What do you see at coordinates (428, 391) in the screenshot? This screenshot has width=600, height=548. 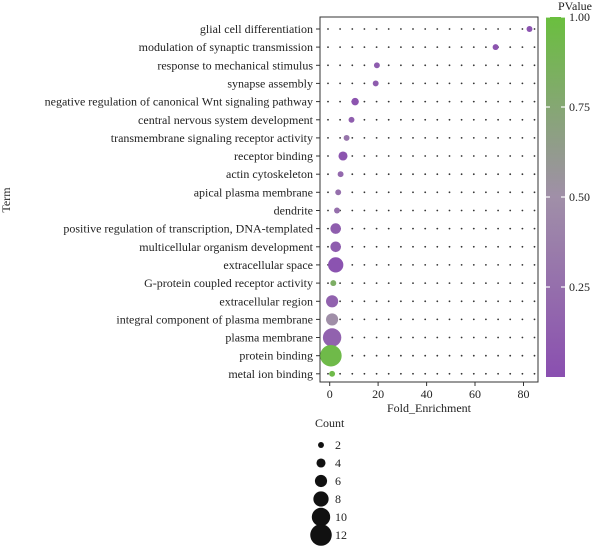 I see `x-axis: 0 20 40 60 80` at bounding box center [428, 391].